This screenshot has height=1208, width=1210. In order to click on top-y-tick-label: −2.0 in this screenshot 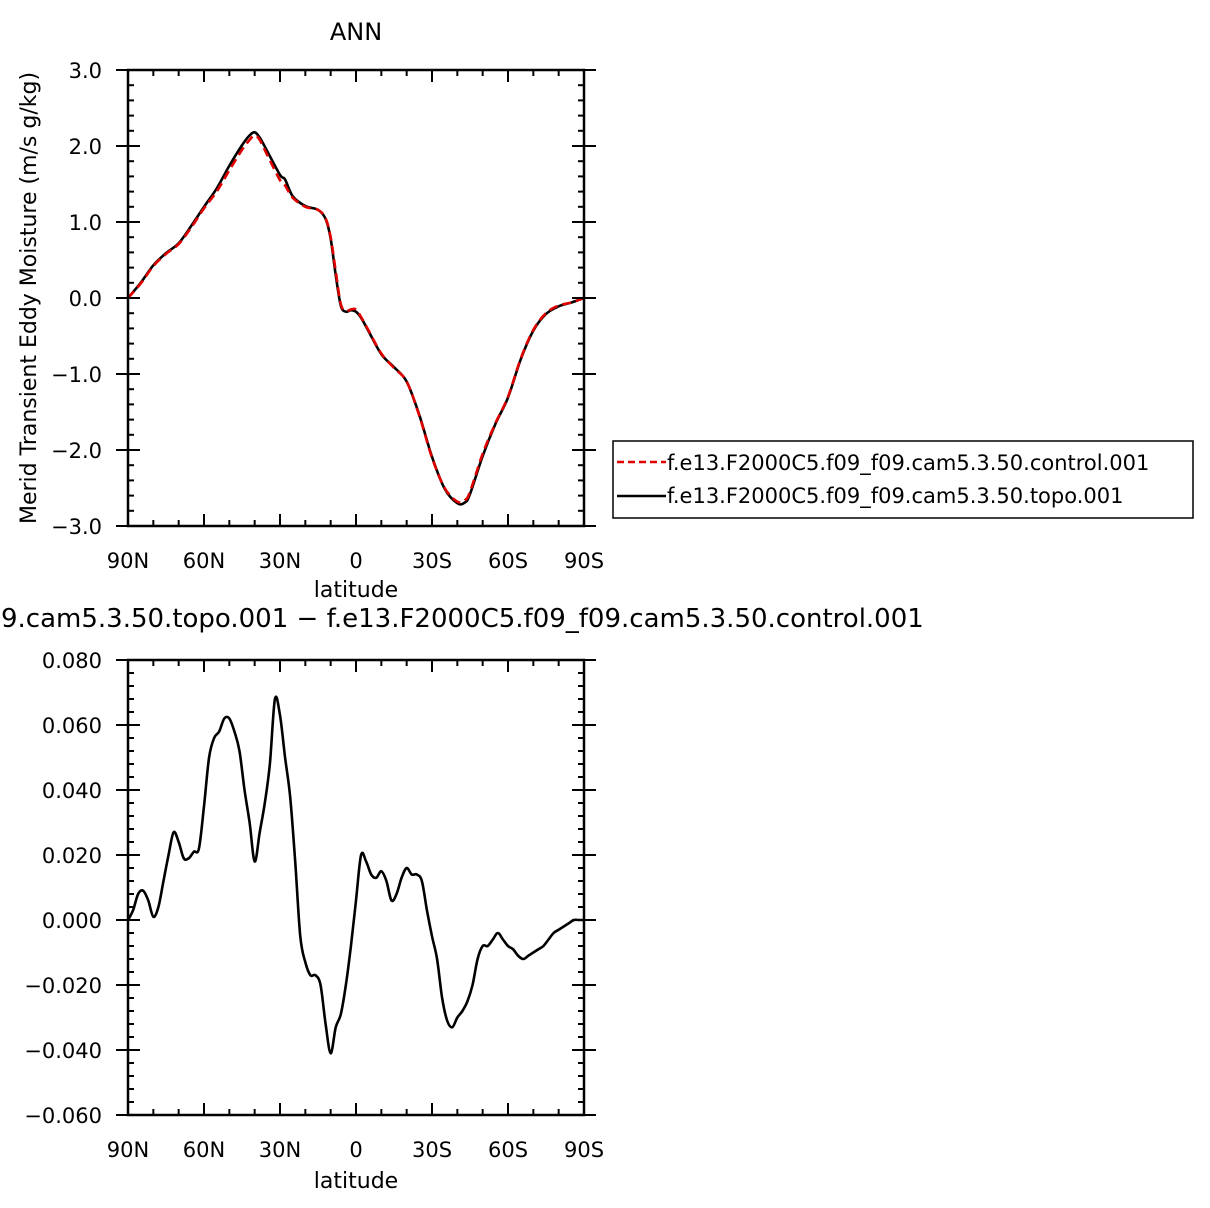, I will do `click(76, 451)`.